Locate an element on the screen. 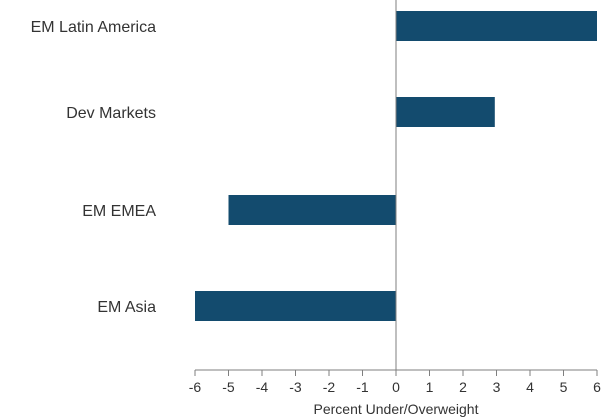 The height and width of the screenshot is (418, 615). x-ticks: -6 -5 -4 -3 -2 -1 0 1 2 3 4 5 6 is located at coordinates (395, 382).